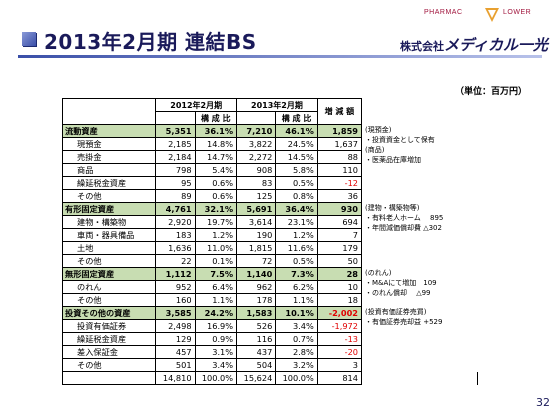 This screenshot has height=420, width=560. Describe the element at coordinates (403, 321) in the screenshot. I see `note-line: ・有価証券売却益 +529` at that location.